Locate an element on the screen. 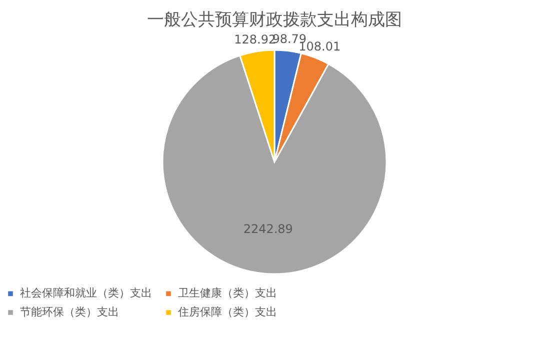 This screenshot has height=341, width=549. legend-label: 社会保障和就业（类）支出 is located at coordinates (86, 293).